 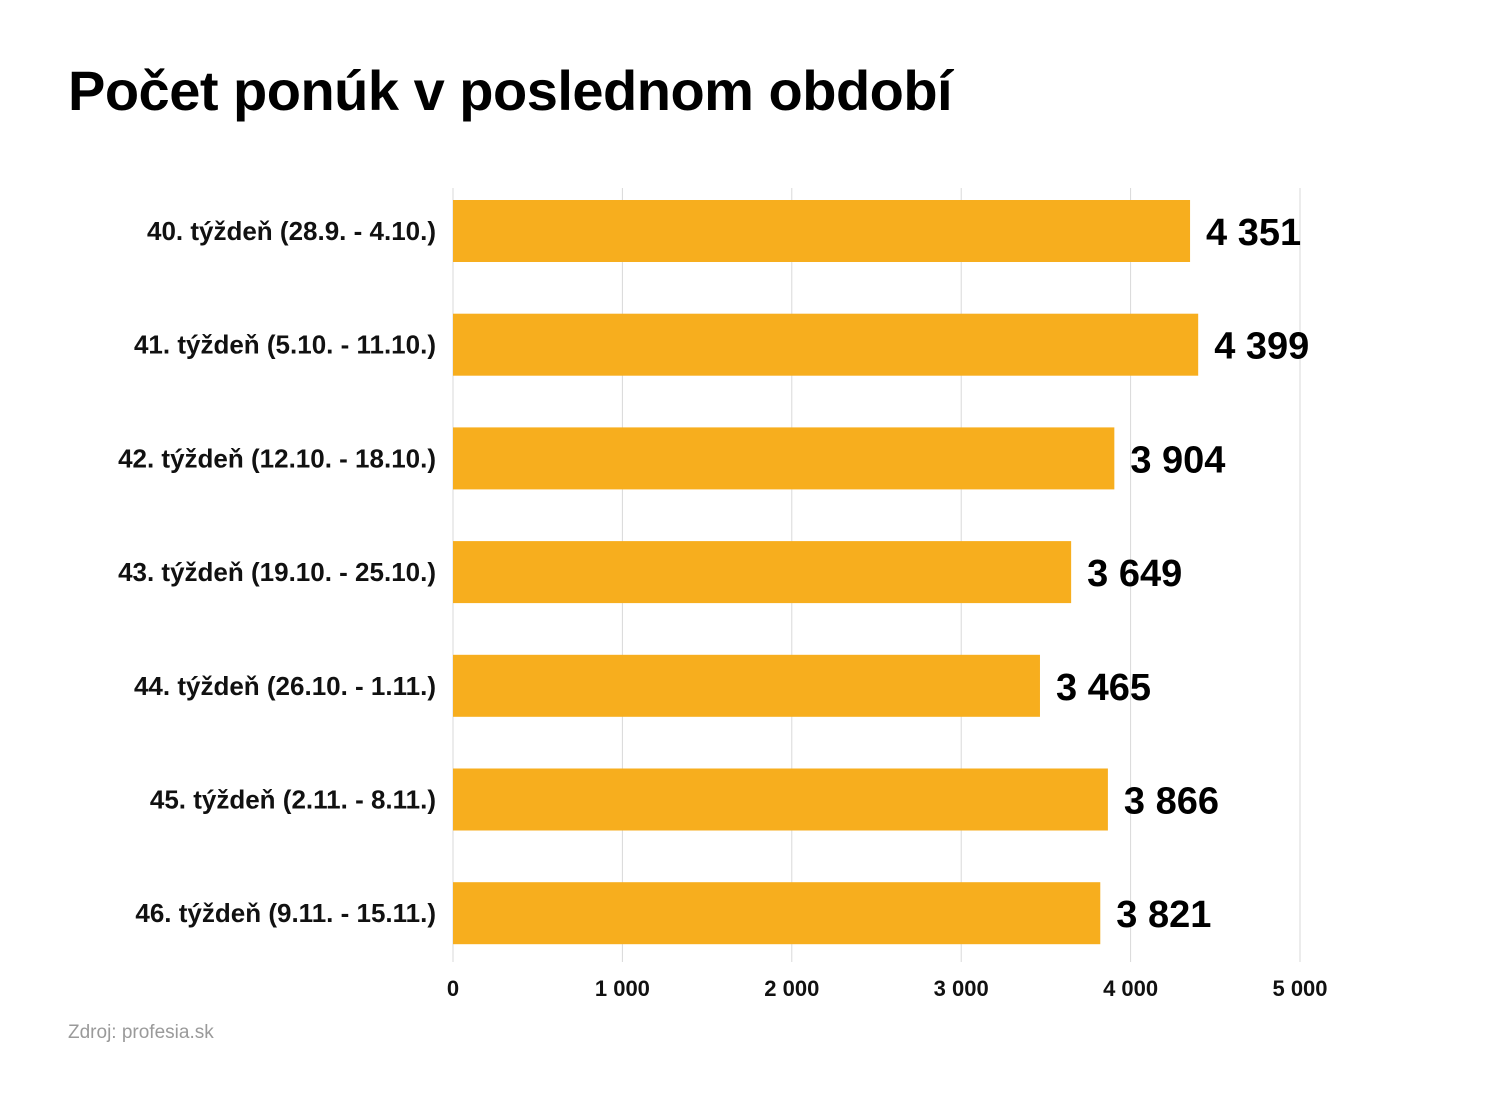 I want to click on x-tick-label: 0, so click(x=453, y=988).